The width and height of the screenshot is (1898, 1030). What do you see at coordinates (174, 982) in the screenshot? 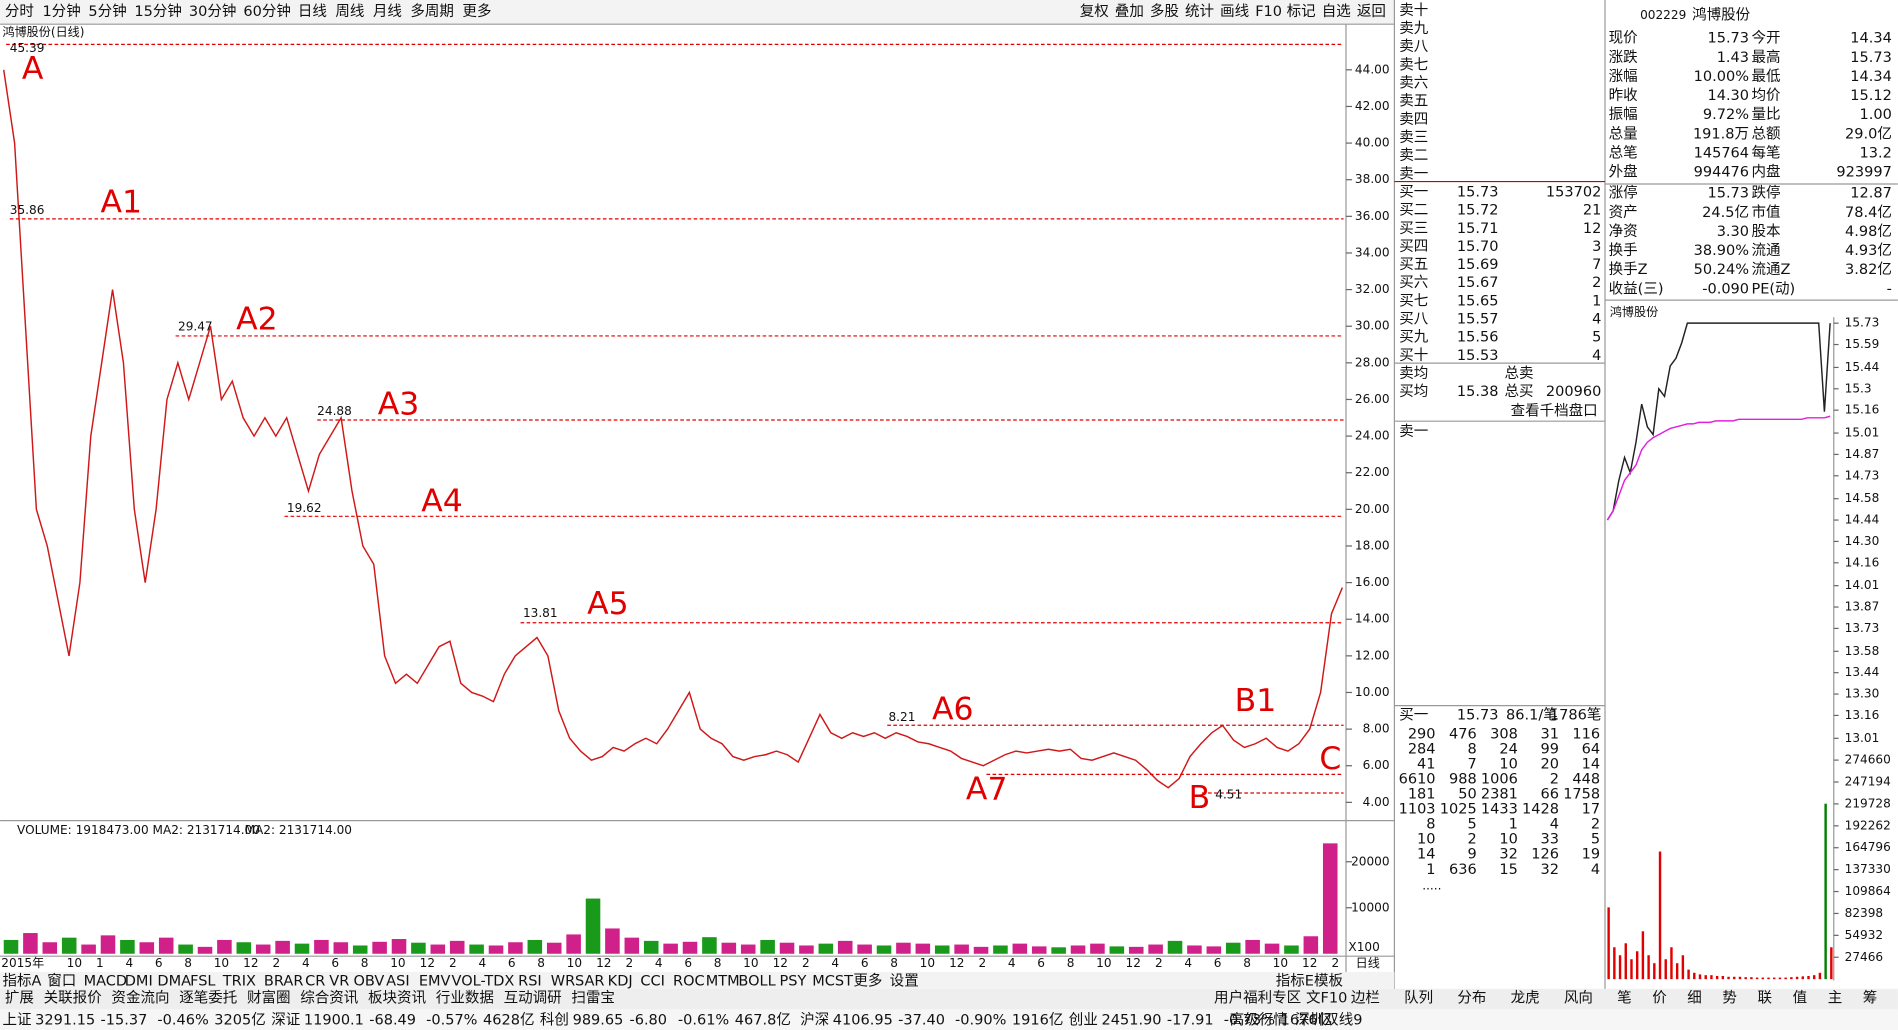
I see `indicator-tab: DMA` at bounding box center [174, 982].